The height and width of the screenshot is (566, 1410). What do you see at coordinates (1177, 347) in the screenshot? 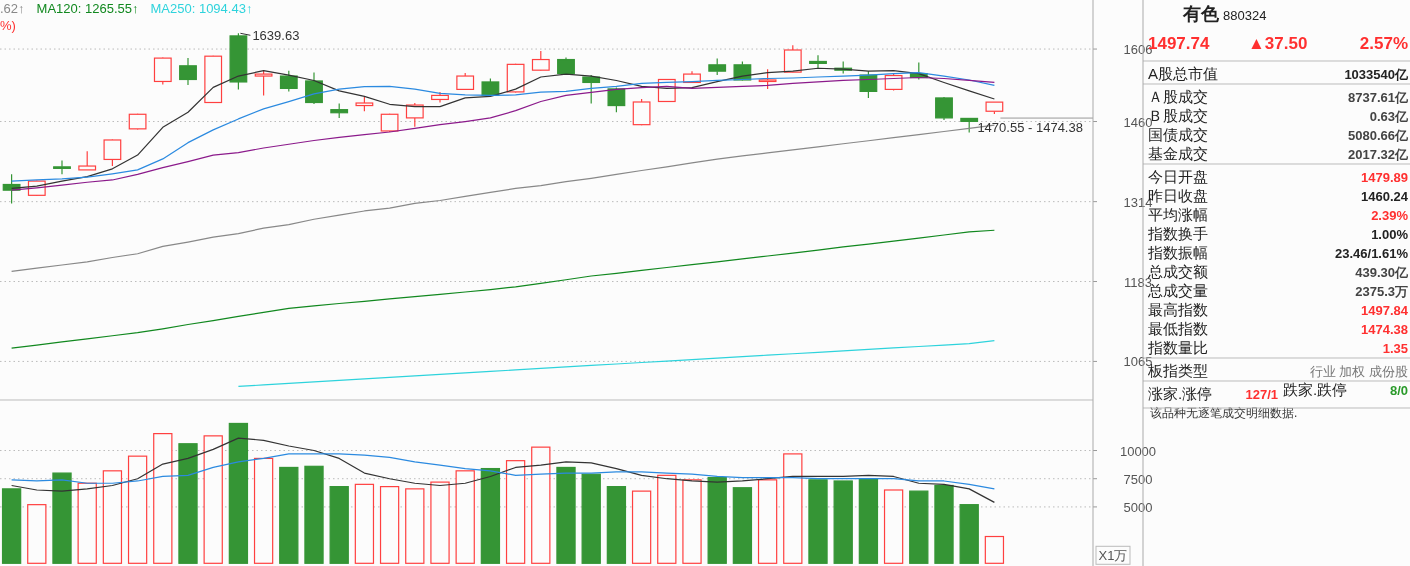
I see `category-label: 指数量比` at bounding box center [1177, 347].